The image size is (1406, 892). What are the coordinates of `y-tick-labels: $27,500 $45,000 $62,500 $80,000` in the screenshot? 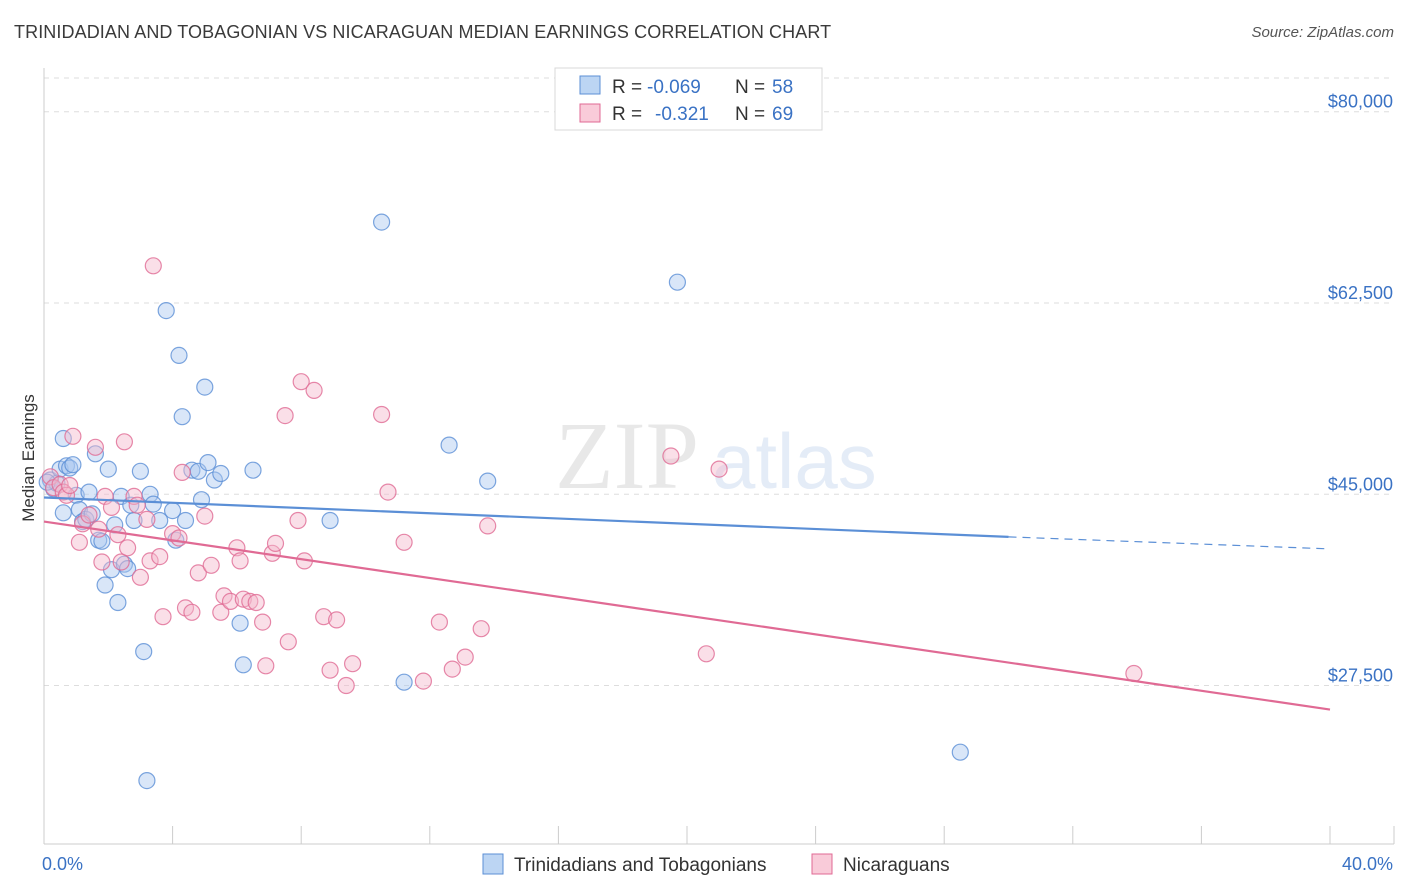 It's located at (1360, 389).